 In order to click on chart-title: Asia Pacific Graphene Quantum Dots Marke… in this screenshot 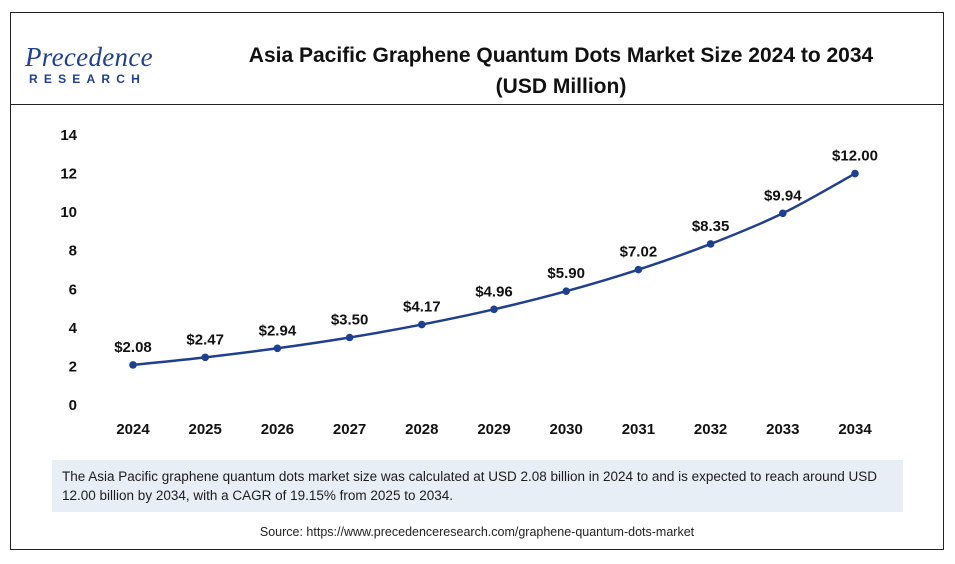, I will do `click(561, 71)`.